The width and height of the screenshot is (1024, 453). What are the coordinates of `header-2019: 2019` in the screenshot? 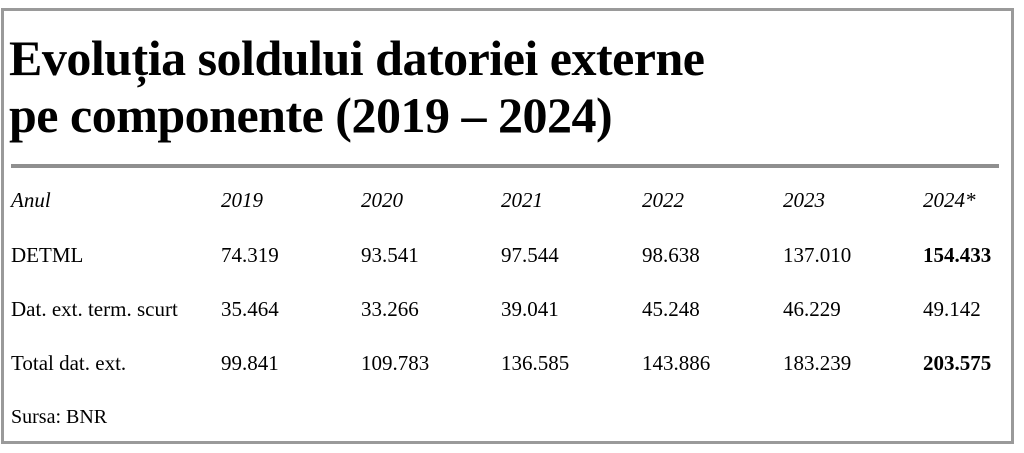 It's located at (242, 200).